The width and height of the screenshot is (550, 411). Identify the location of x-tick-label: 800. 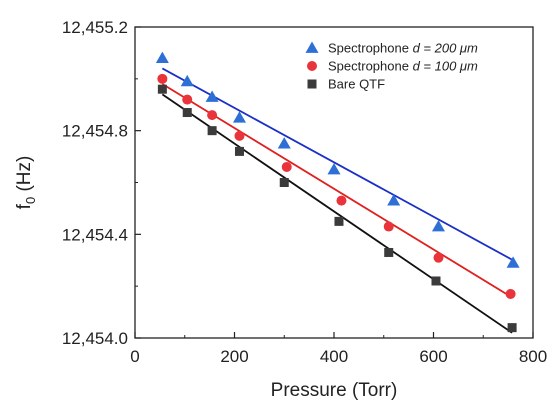
(533, 356).